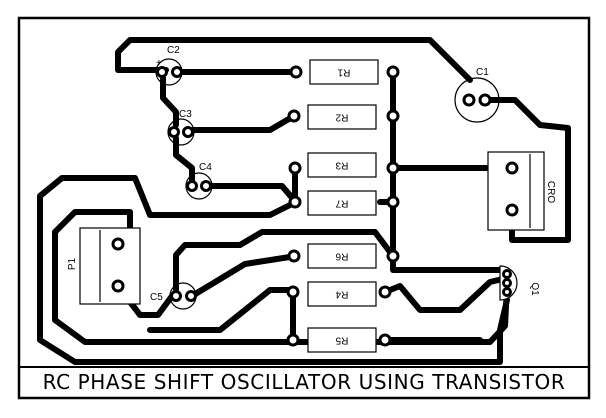 The image size is (606, 418). I want to click on c4-label: C4, so click(205, 167).